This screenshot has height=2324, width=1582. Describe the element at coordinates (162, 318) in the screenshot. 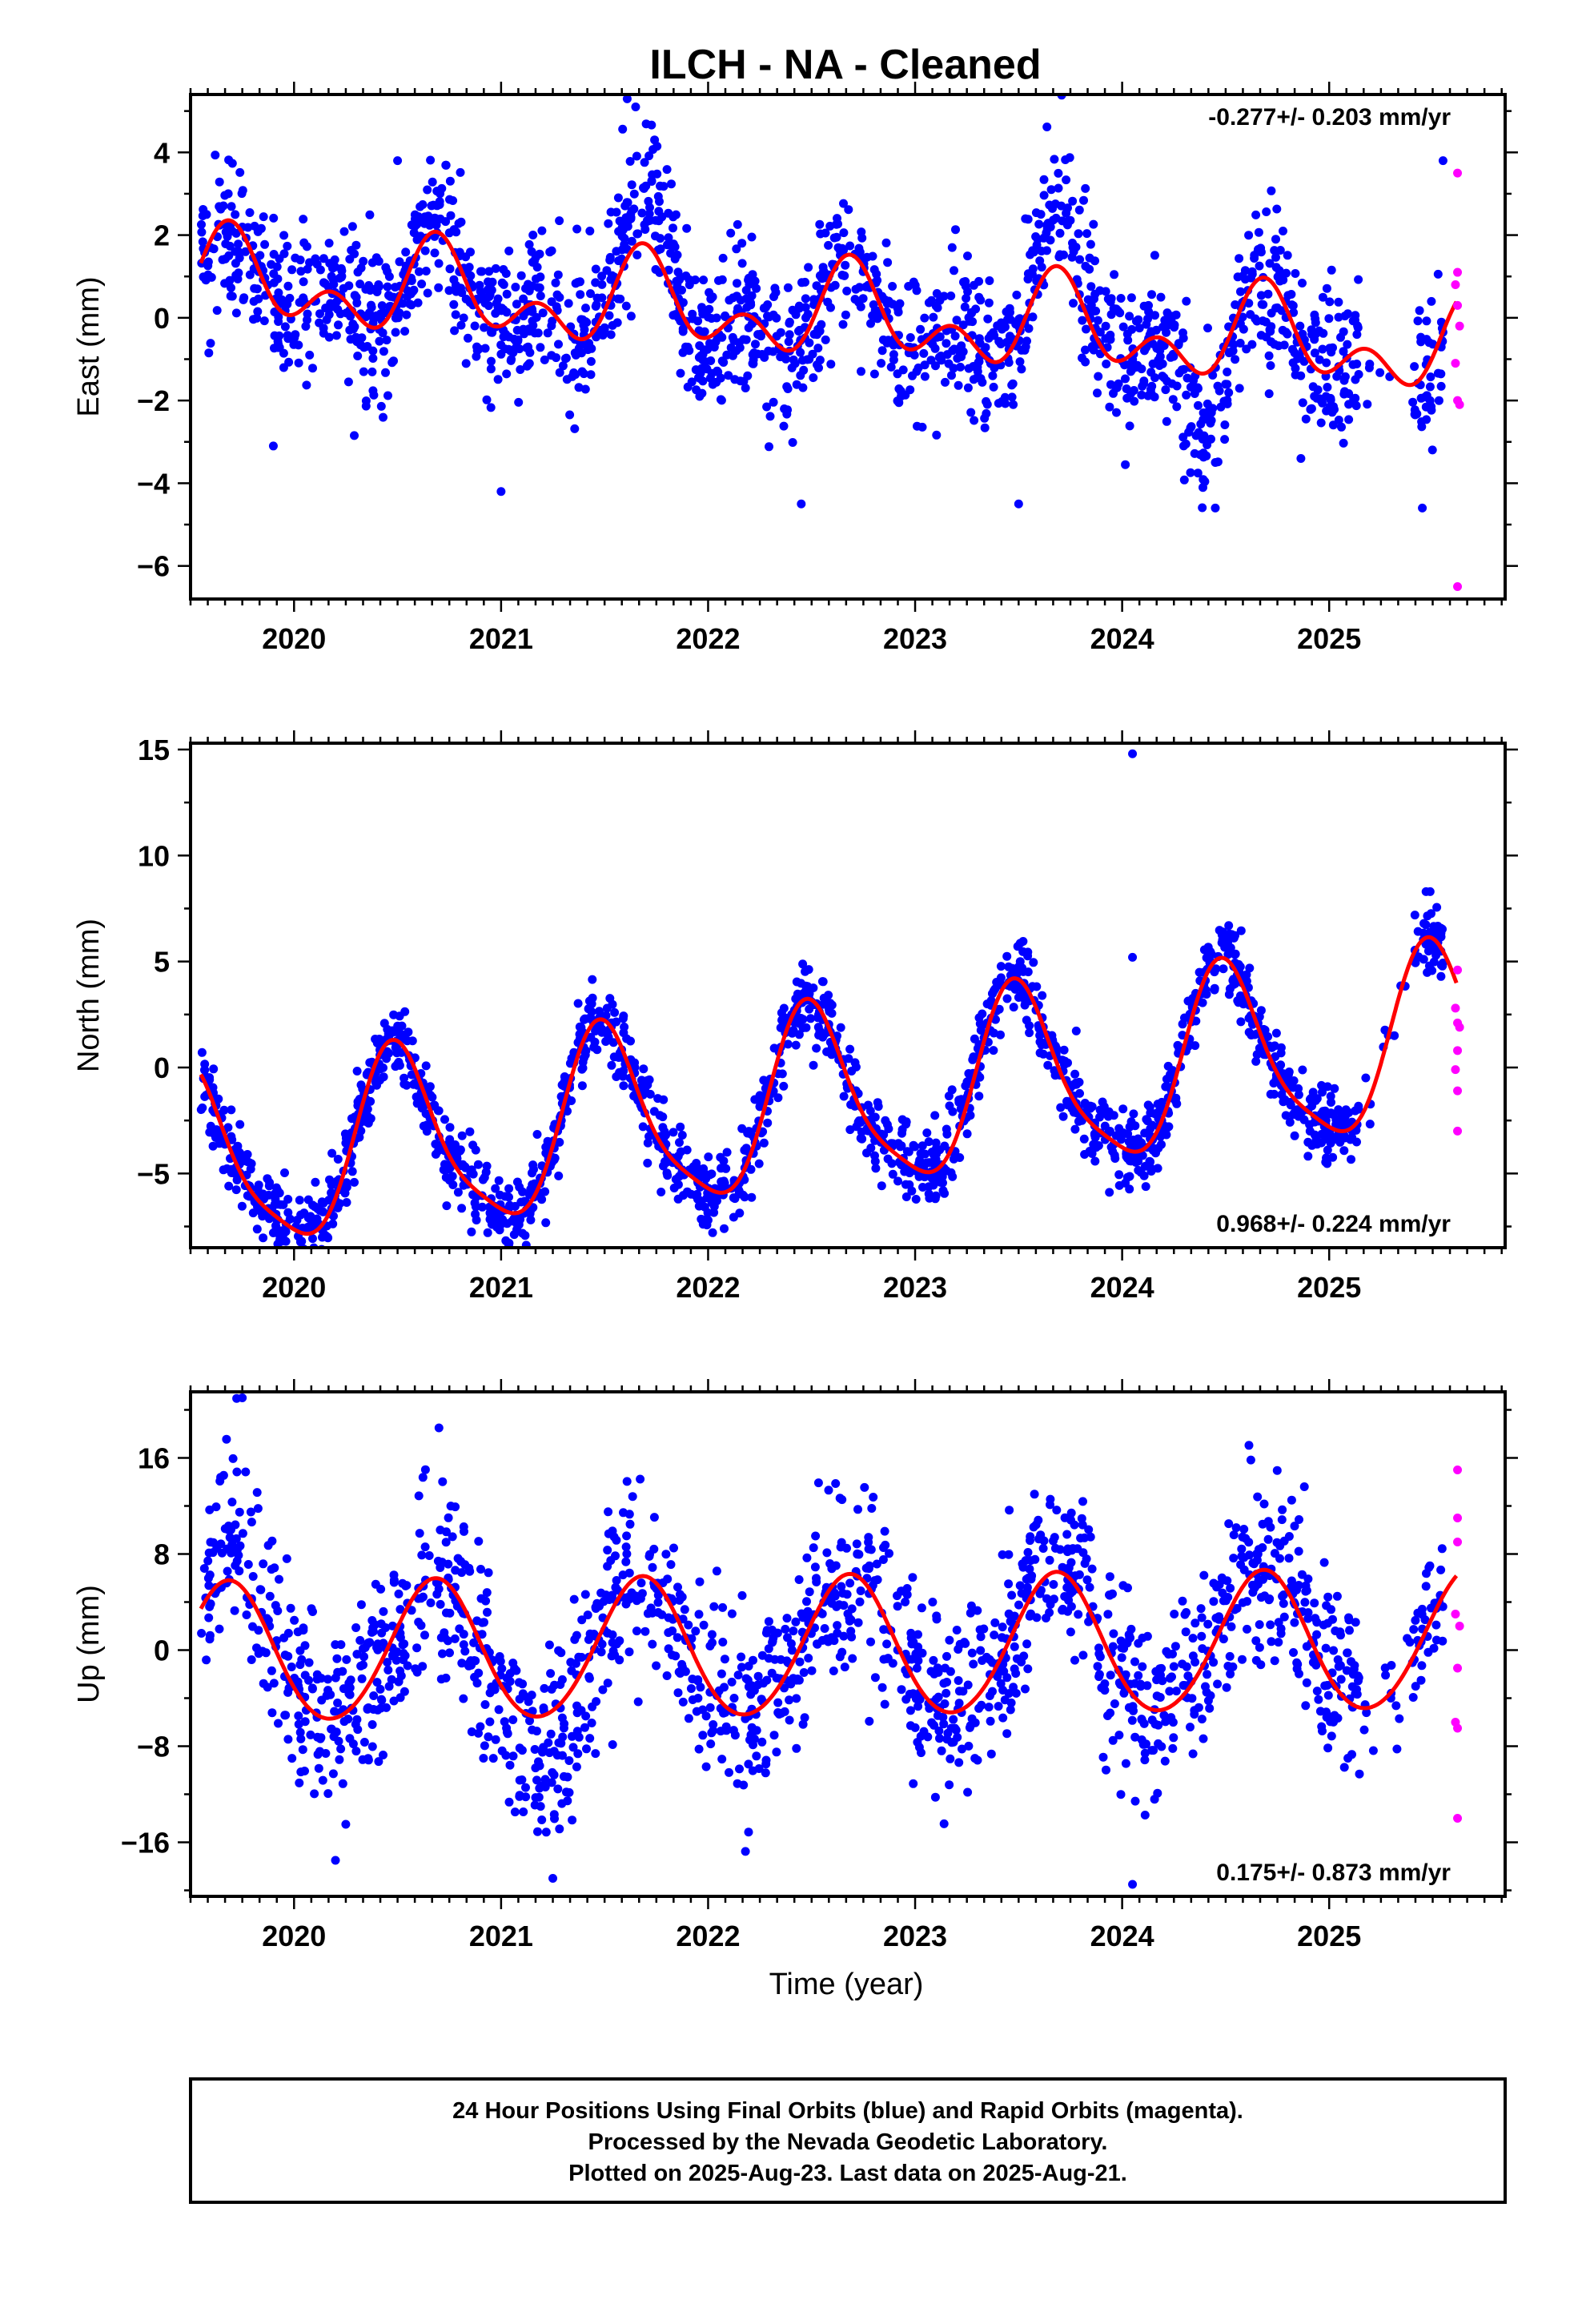

I see `y-tick-label: 0` at that location.